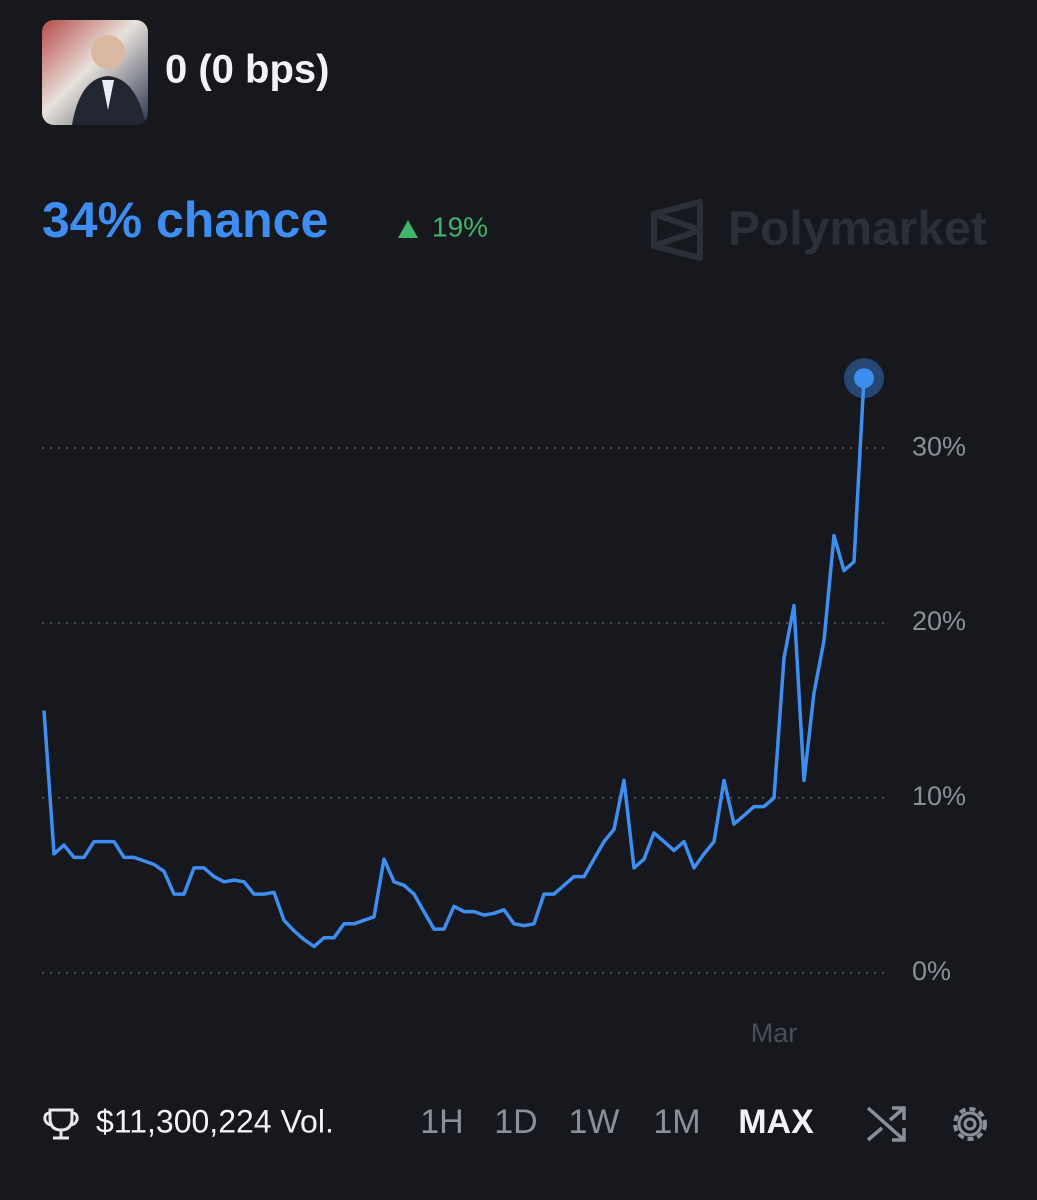 The height and width of the screenshot is (1200, 1037). What do you see at coordinates (939, 621) in the screenshot?
I see `y-tick-label: 20%` at bounding box center [939, 621].